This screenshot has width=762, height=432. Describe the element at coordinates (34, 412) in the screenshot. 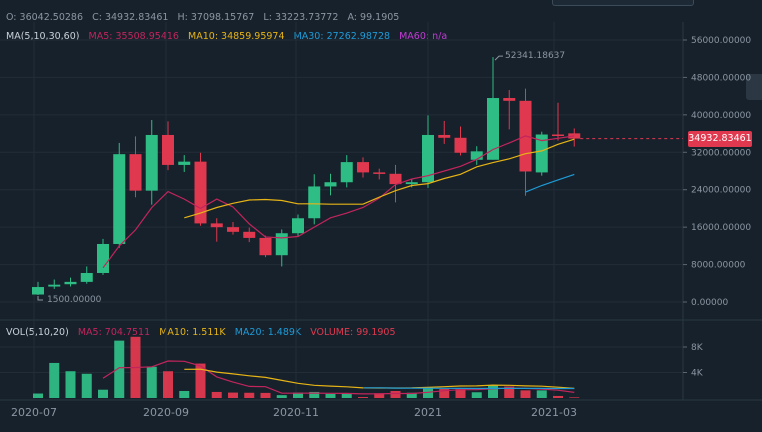

I see `time-tick-label: 2020-07` at that location.